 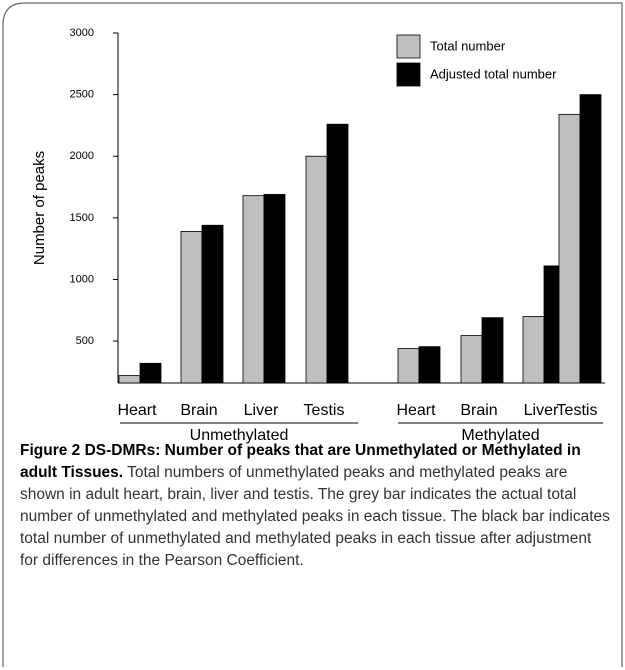 I want to click on y-tick-label: 1500, so click(x=82, y=218).